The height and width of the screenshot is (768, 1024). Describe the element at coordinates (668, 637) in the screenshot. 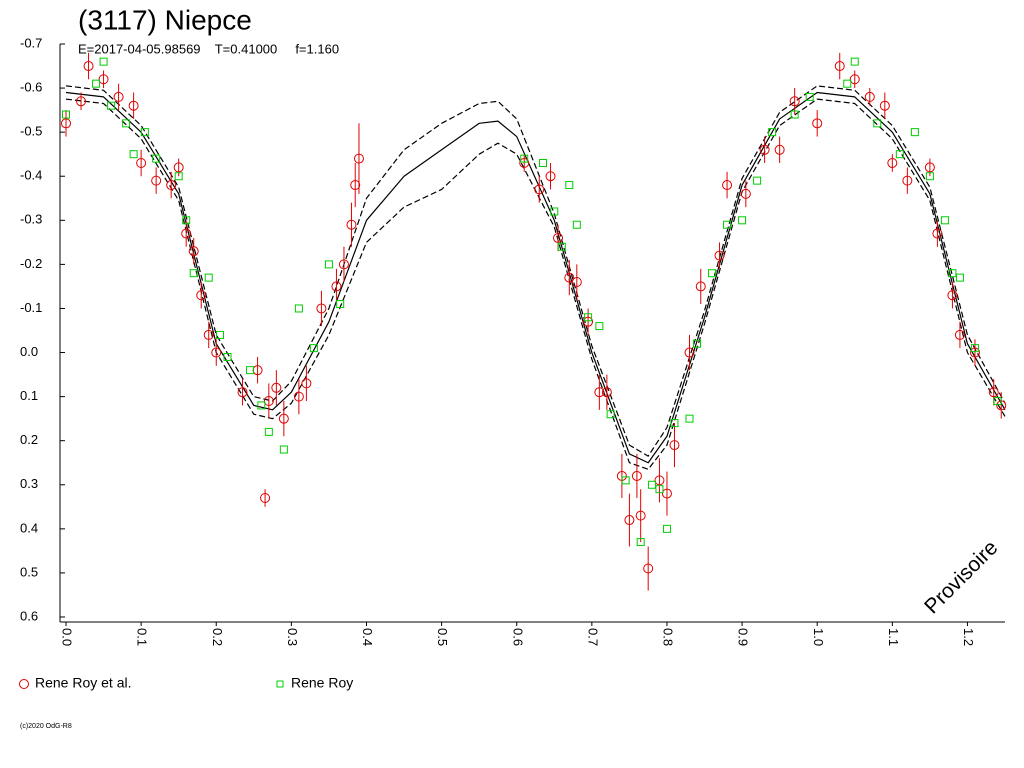

I see `x-tick-label: 0.8` at that location.